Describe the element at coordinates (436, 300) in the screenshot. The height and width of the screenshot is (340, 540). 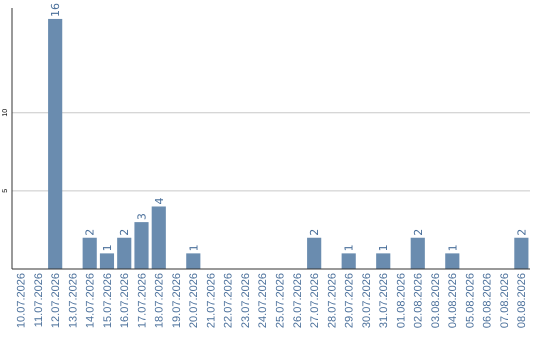
I see `x-tick-label: 03.08.2026` at that location.